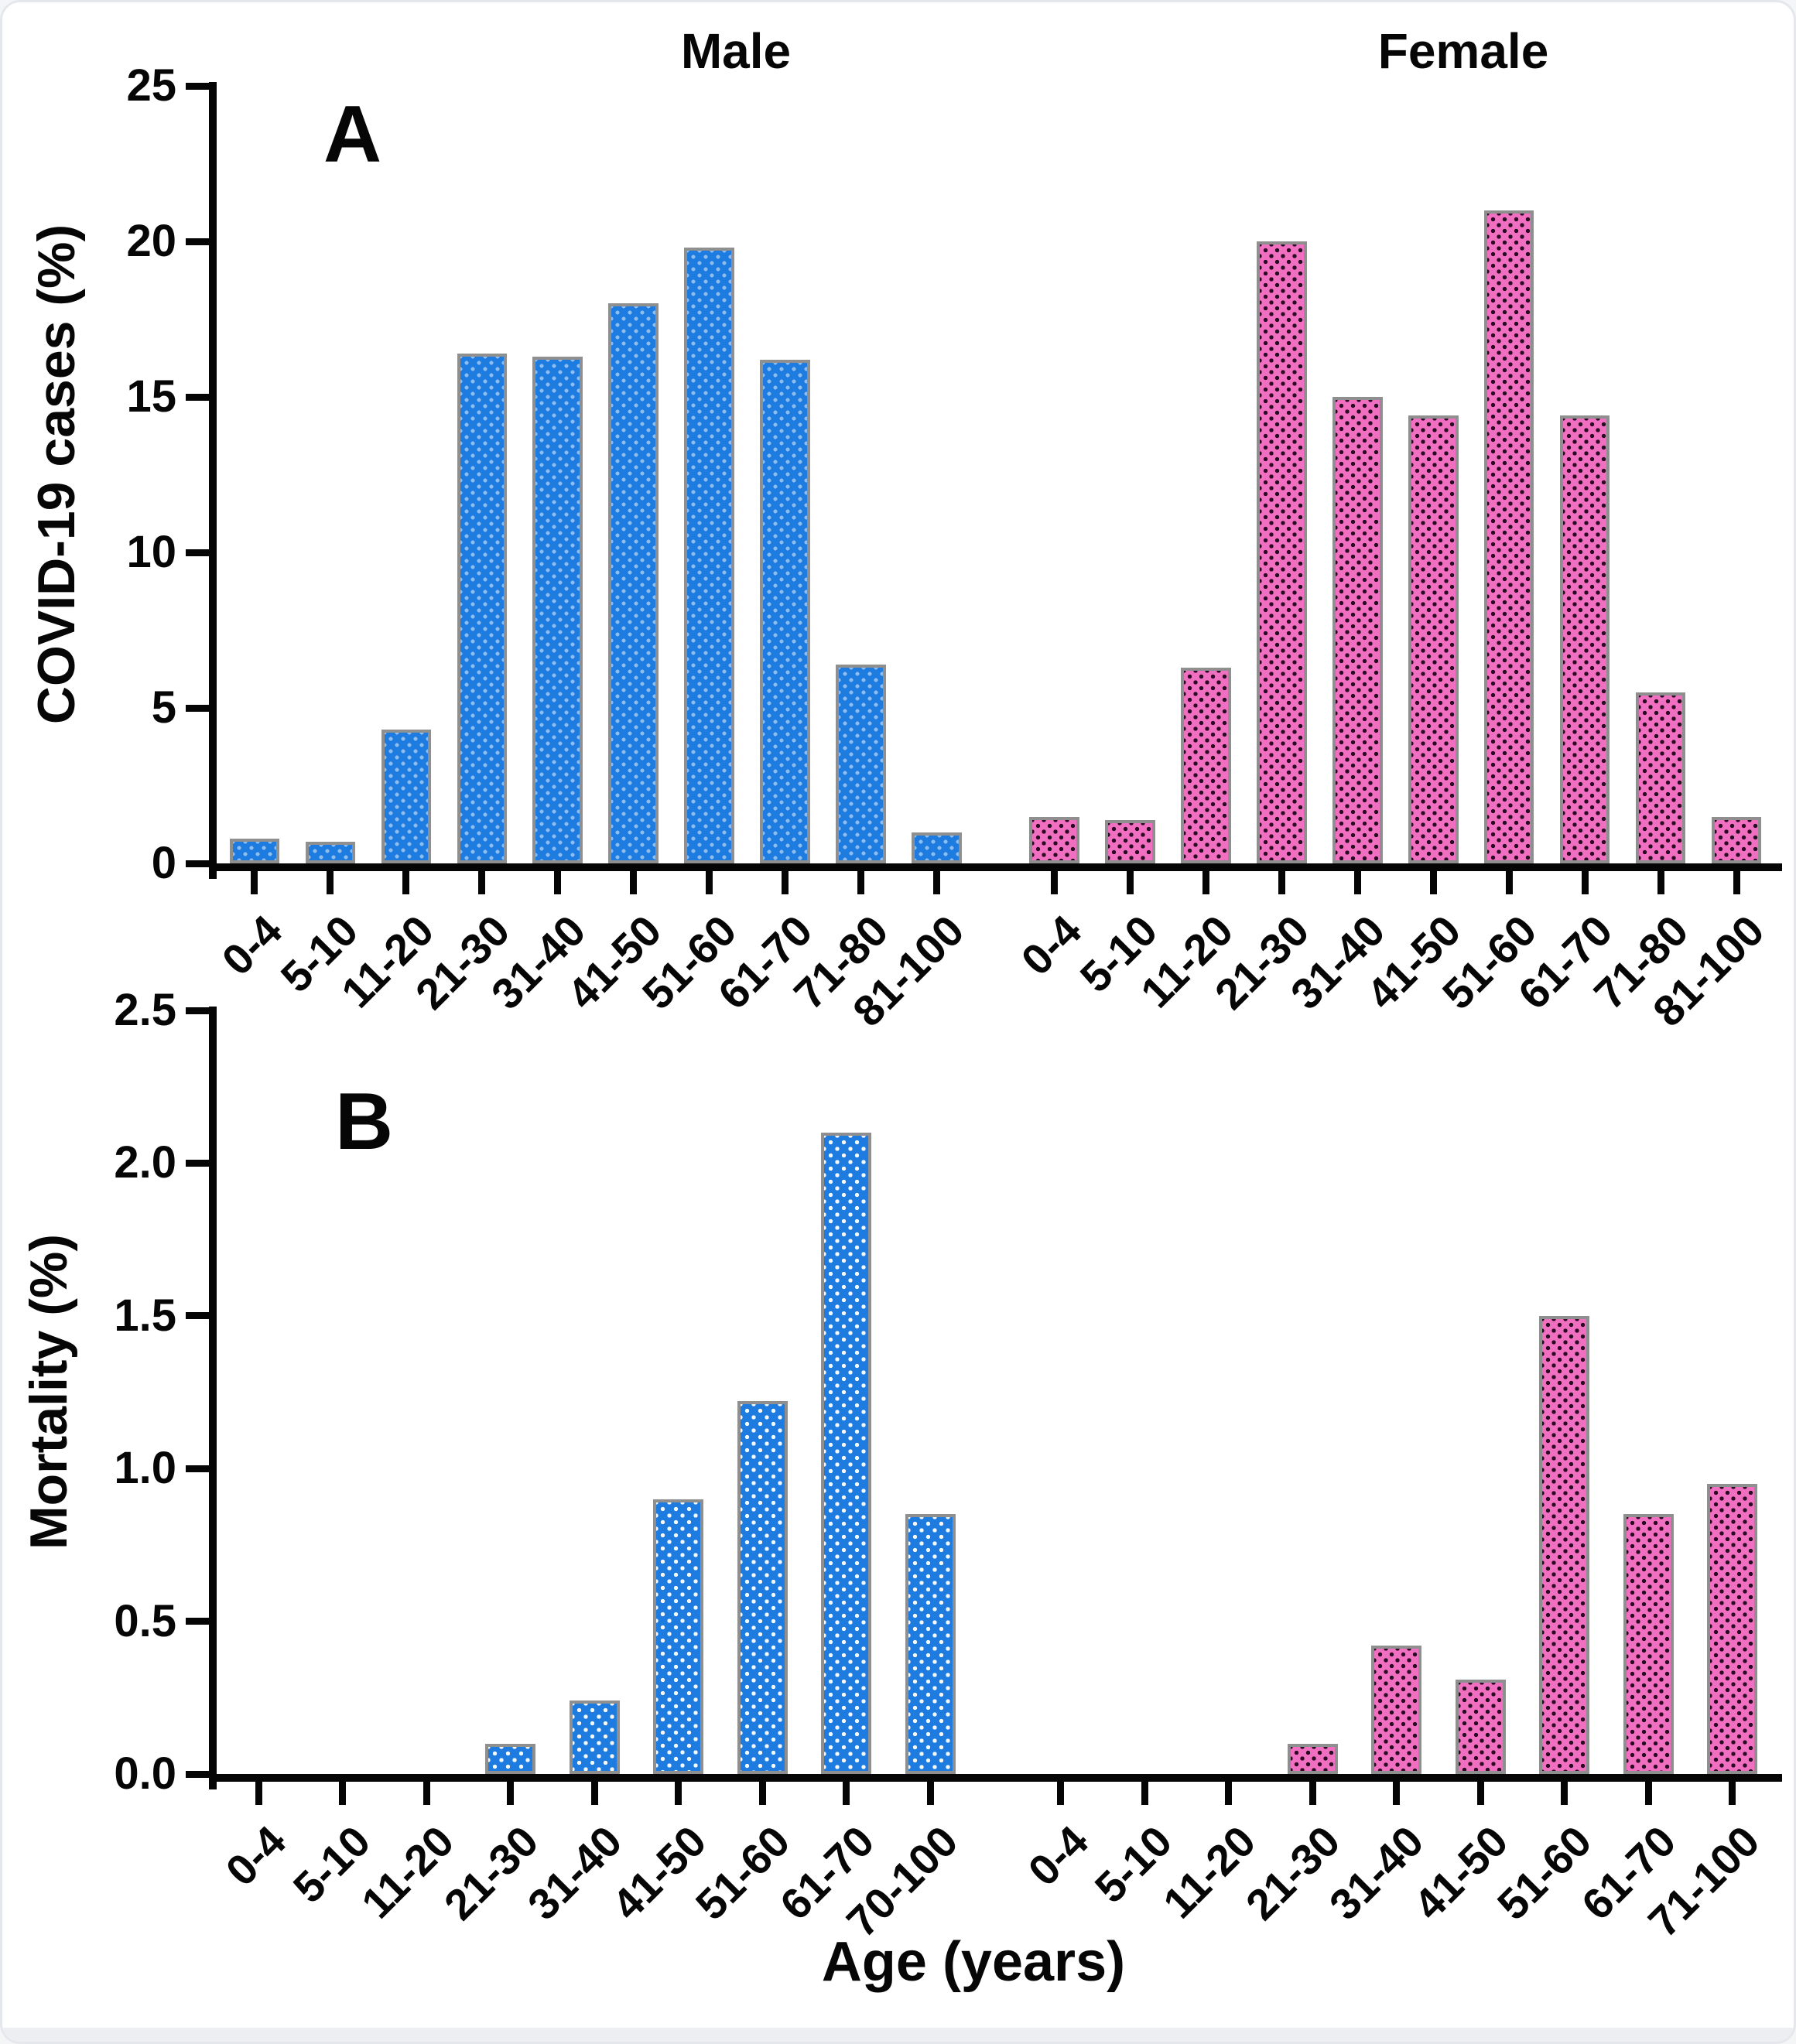 The height and width of the screenshot is (2044, 1796). Describe the element at coordinates (1460, 1872) in the screenshot. I see `x-tick-label-female-41-50: 41-50` at that location.